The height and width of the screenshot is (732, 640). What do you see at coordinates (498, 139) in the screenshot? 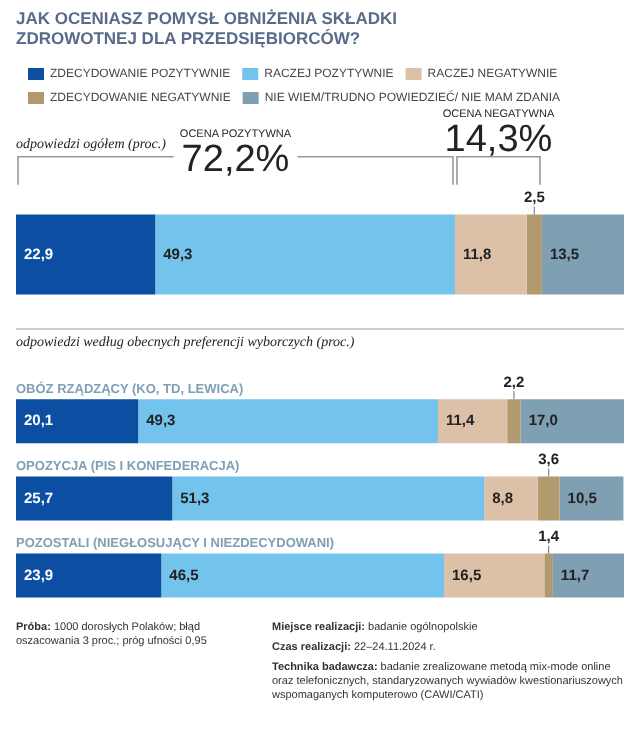
I see `text: 14,3%` at bounding box center [498, 139].